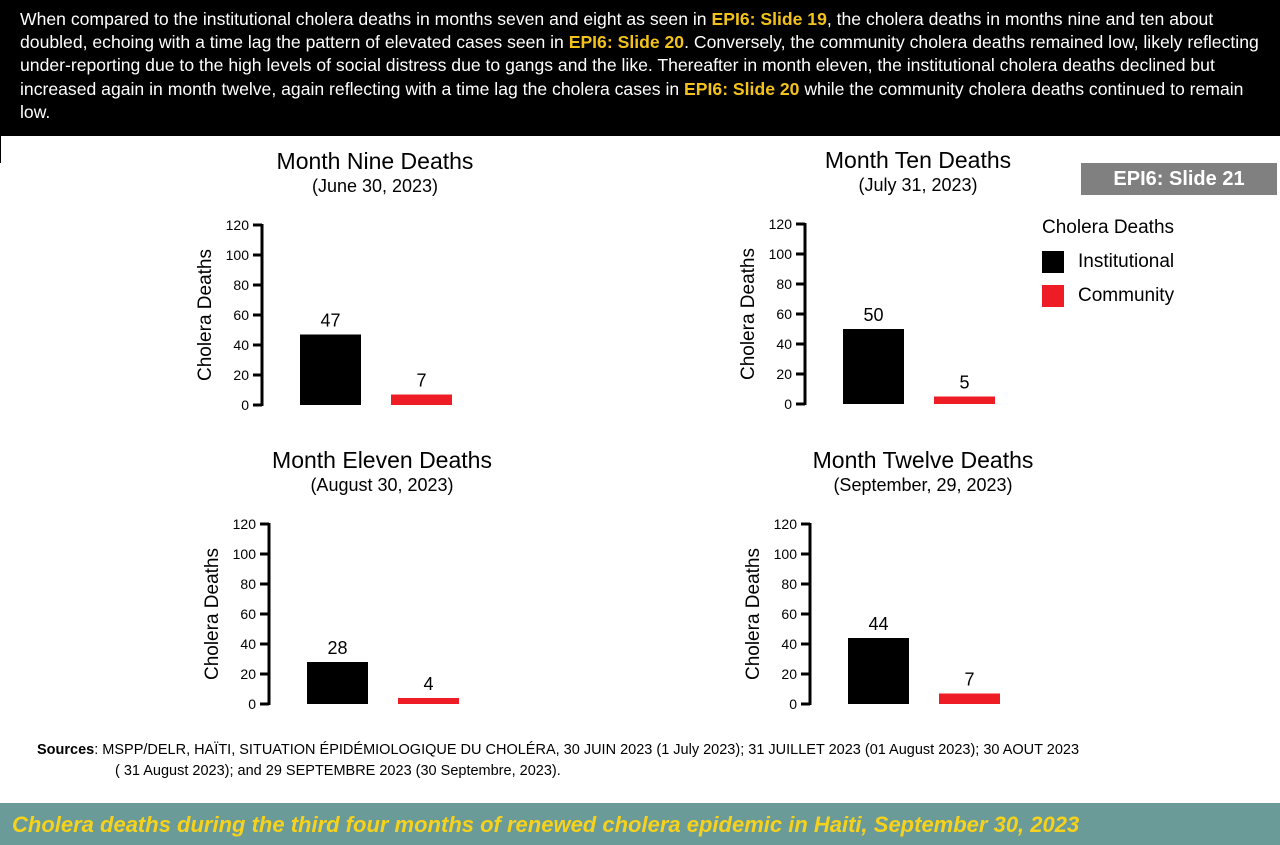 This screenshot has width=1280, height=845. I want to click on legend-swatch-community, so click(1053, 296).